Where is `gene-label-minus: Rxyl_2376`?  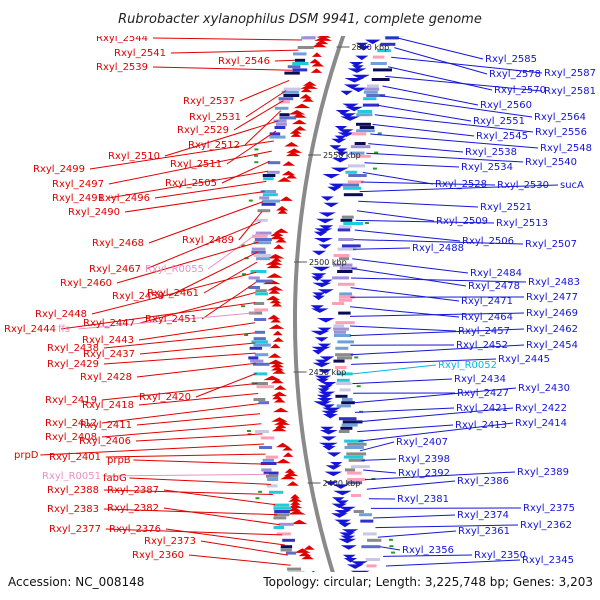 gene-label-minus: Rxyl_2376 is located at coordinates (135, 529).